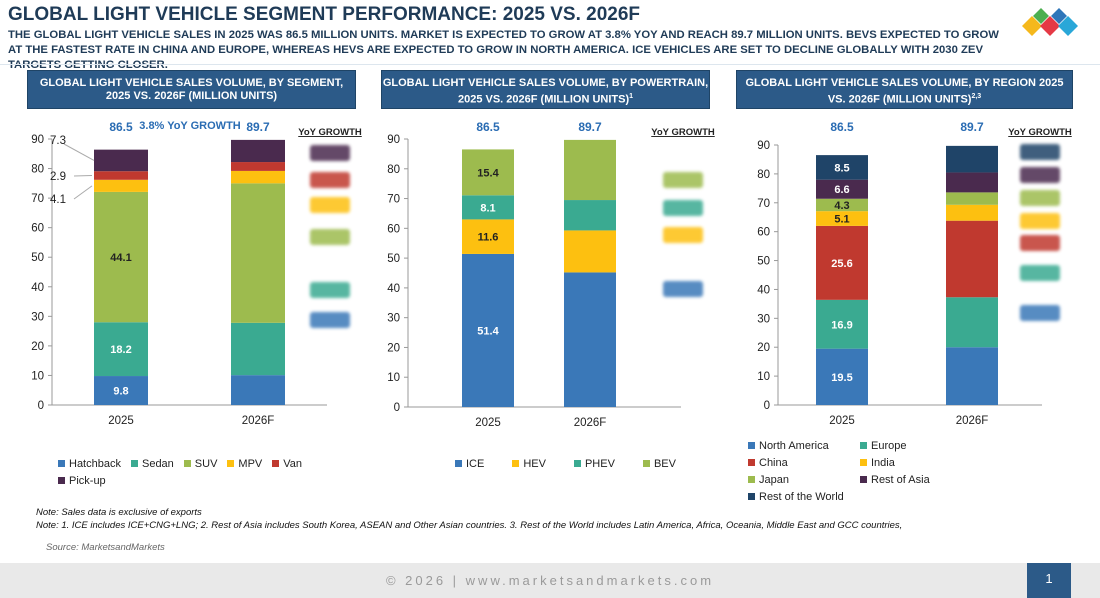  Describe the element at coordinates (590, 215) in the screenshot. I see `bar-phev-2026F` at that location.